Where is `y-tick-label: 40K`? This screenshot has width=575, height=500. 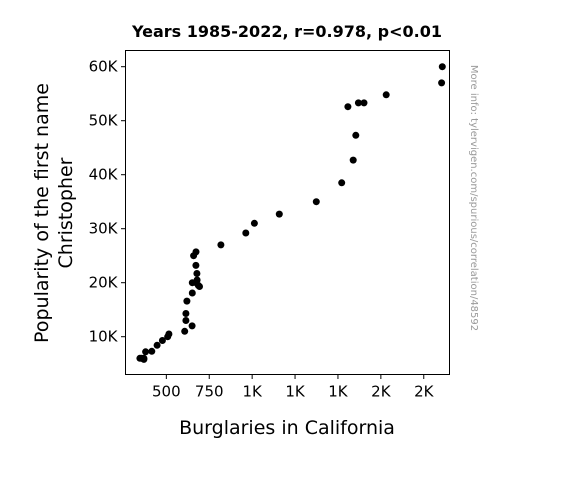 y-tick-label: 40K is located at coordinates (104, 175).